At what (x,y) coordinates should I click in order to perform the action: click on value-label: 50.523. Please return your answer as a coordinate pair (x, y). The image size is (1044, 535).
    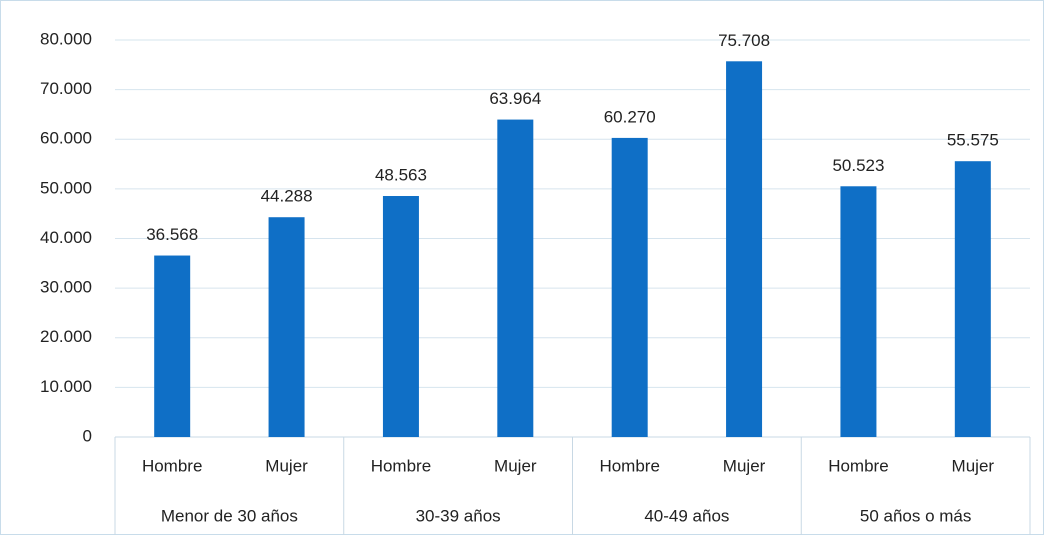
    Looking at the image, I should click on (858, 165).